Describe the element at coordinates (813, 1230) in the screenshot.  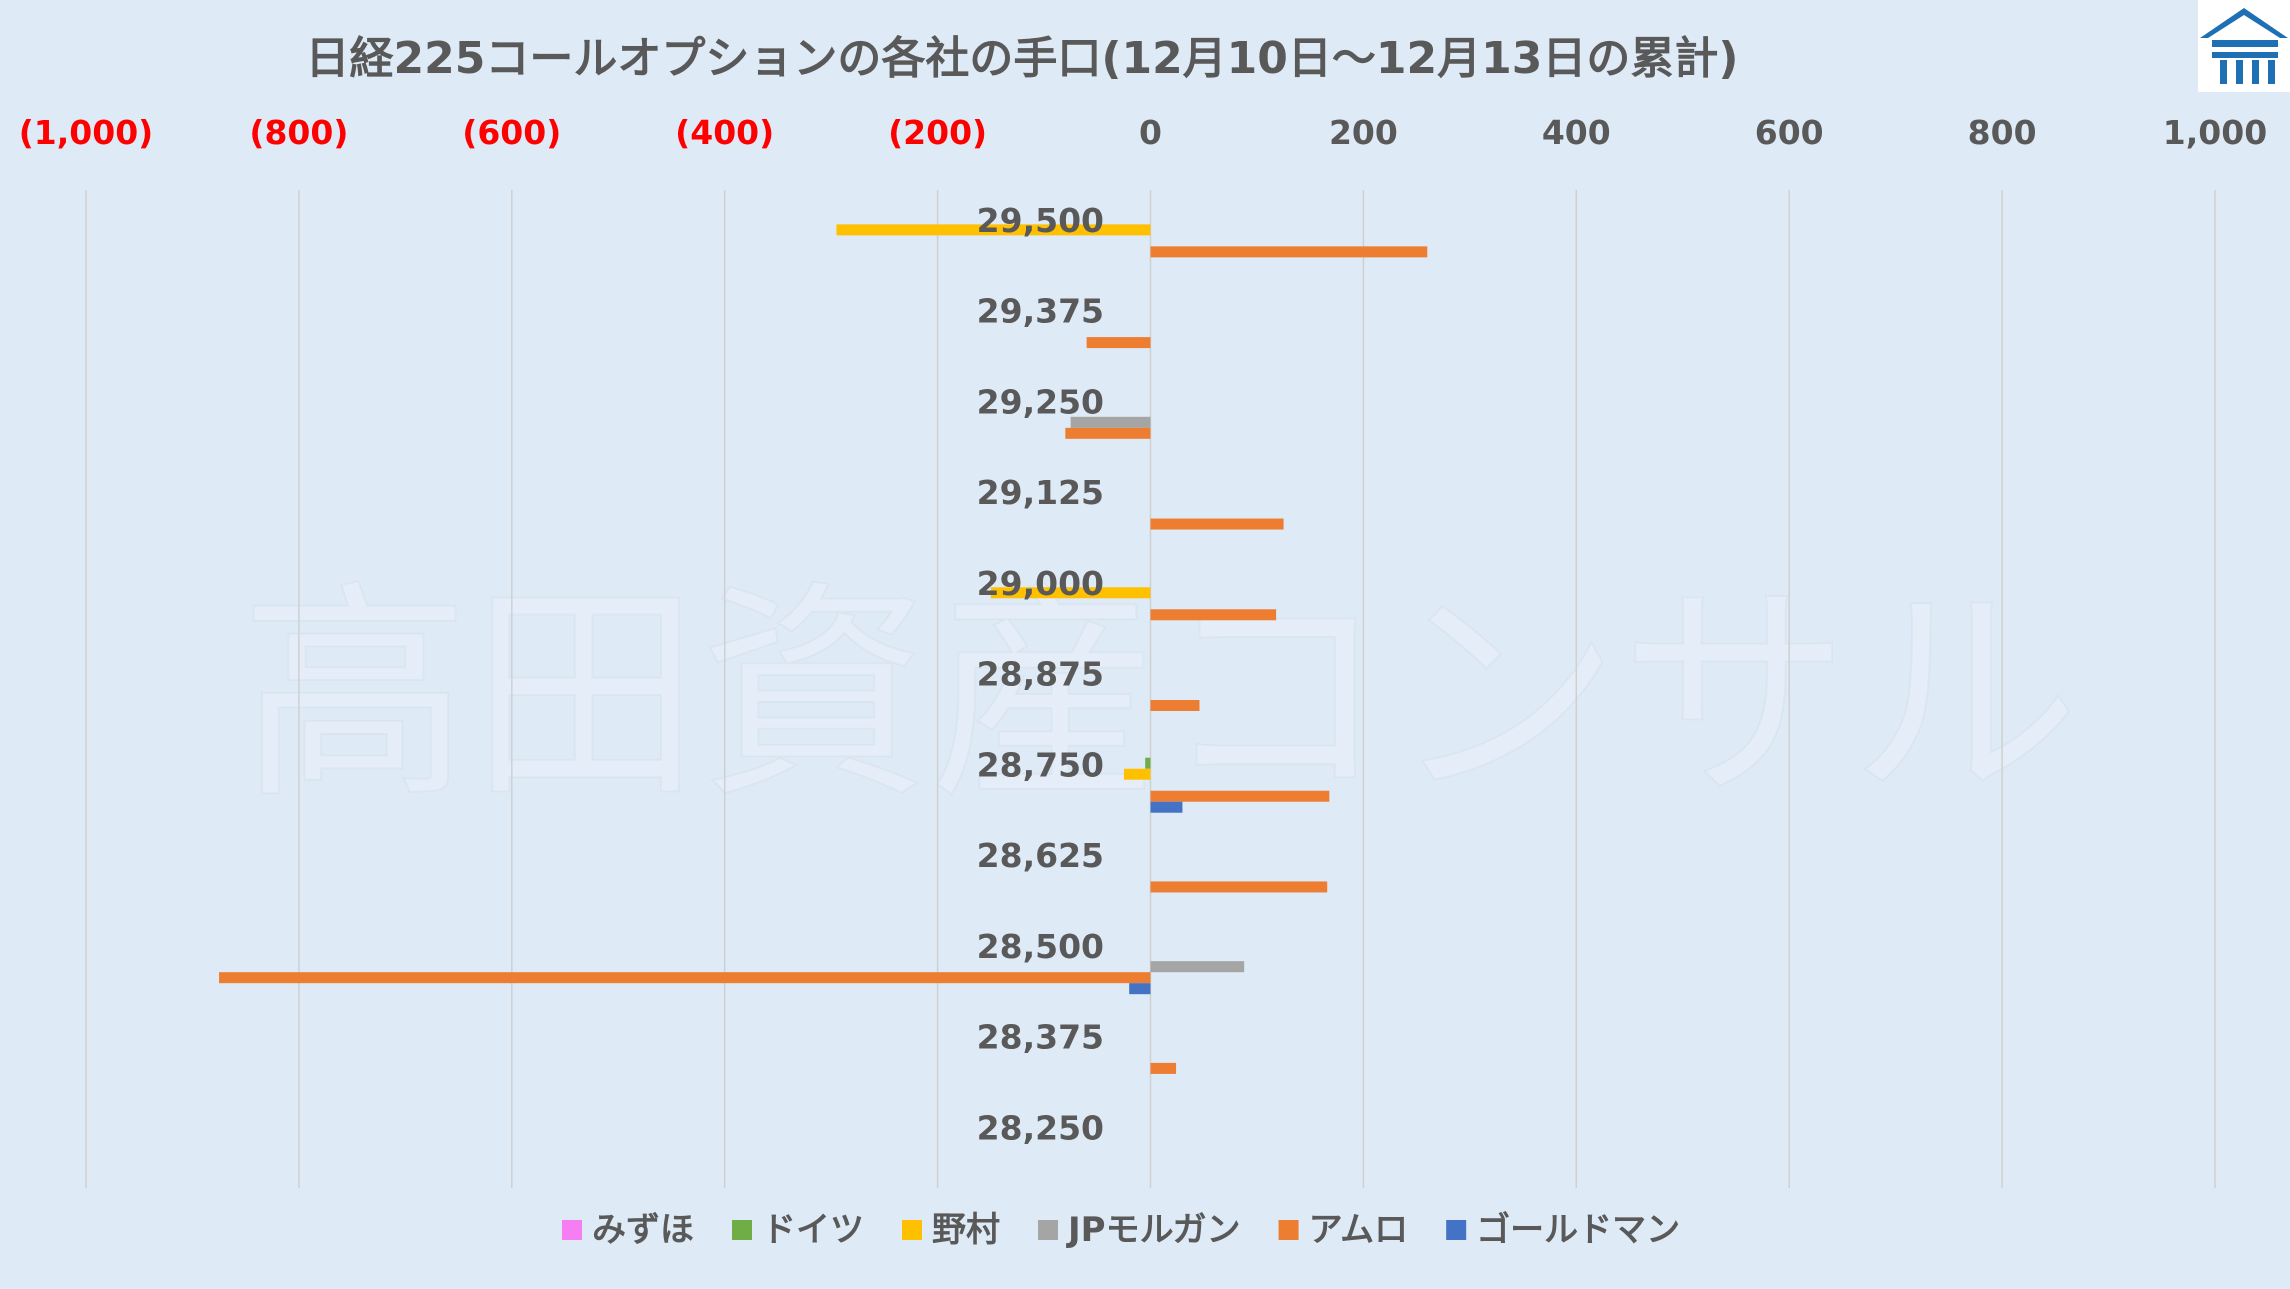
I see `legend-label: ドイツ` at that location.